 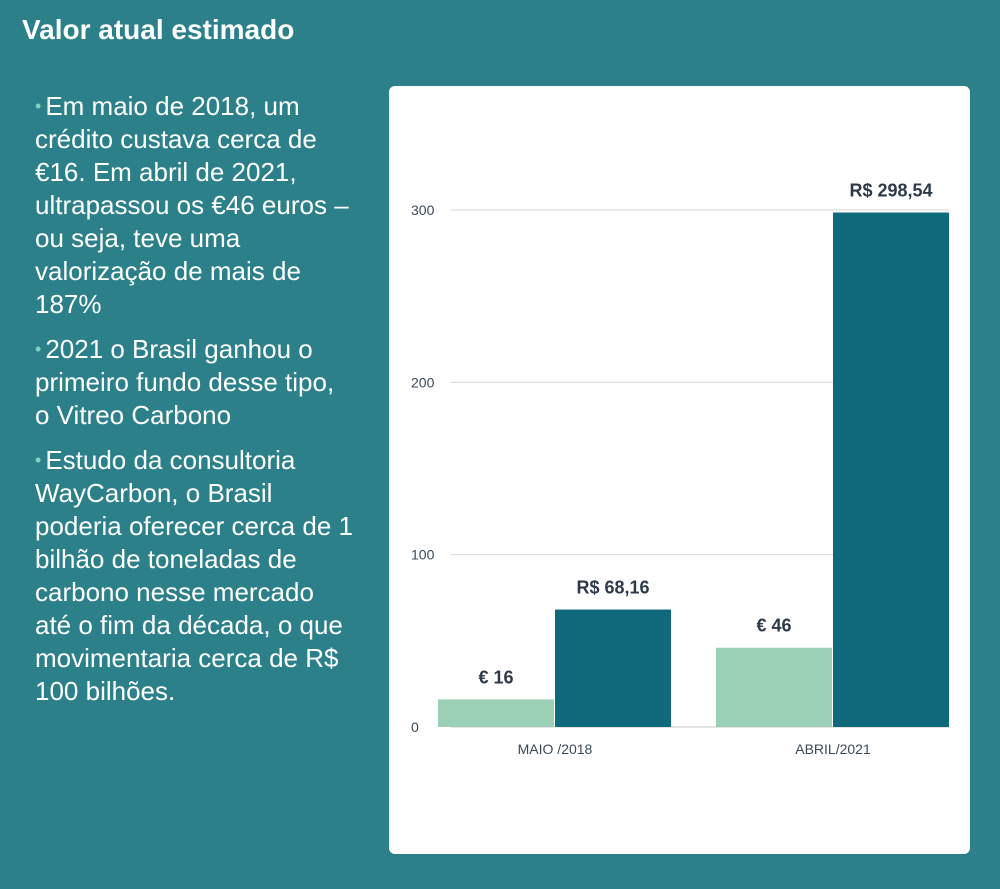 I want to click on x-category-label: ABRIL/2021, so click(x=833, y=749).